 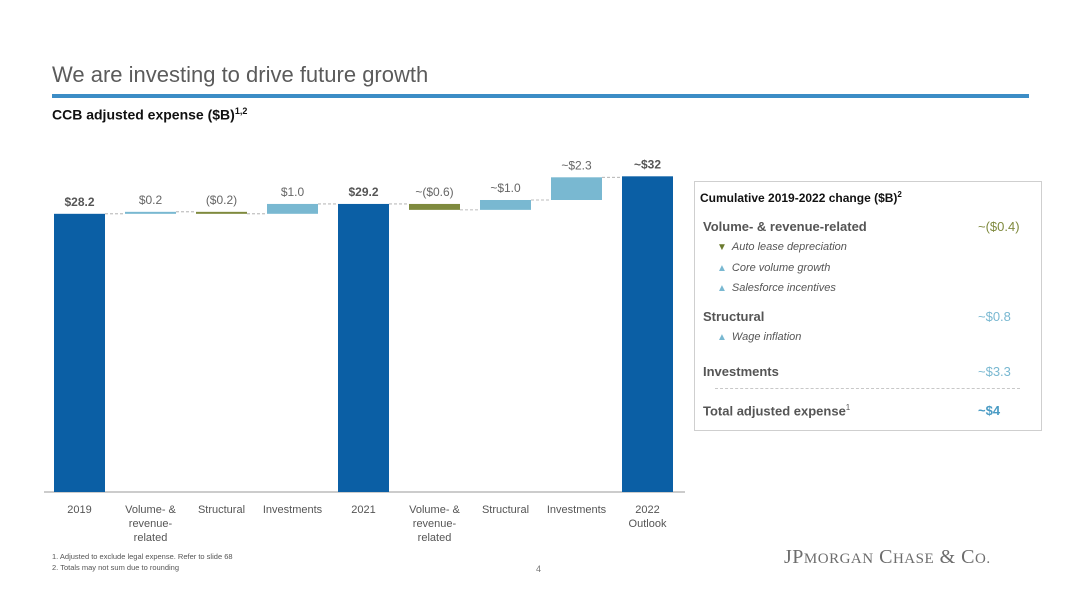 What do you see at coordinates (647, 164) in the screenshot?
I see `data-label: ~$32` at bounding box center [647, 164].